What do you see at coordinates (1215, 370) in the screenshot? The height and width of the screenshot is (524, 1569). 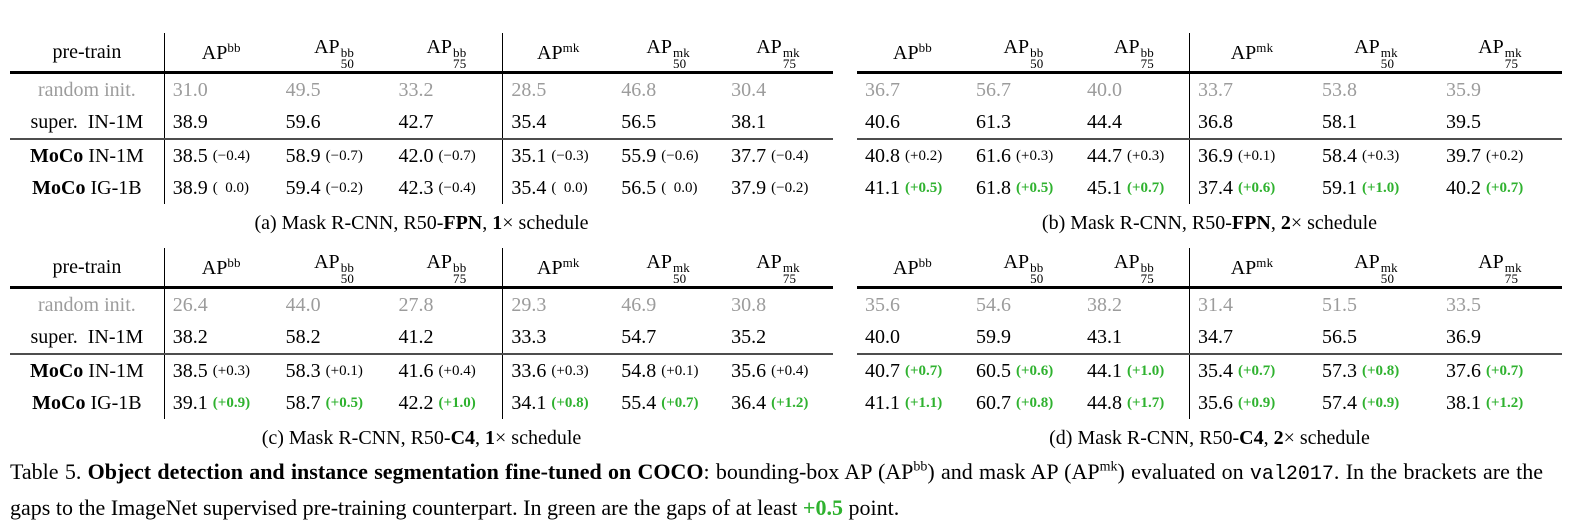 I see `ap-value: 35.4` at bounding box center [1215, 370].